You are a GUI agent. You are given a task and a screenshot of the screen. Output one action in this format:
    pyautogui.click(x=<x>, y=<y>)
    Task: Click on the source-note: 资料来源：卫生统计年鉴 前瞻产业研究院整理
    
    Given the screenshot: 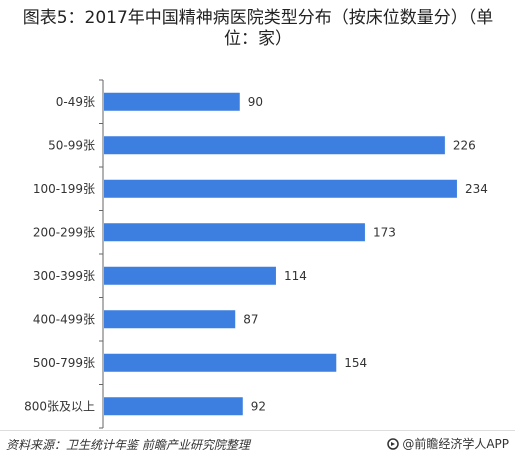 What is the action you would take?
    pyautogui.click(x=128, y=445)
    